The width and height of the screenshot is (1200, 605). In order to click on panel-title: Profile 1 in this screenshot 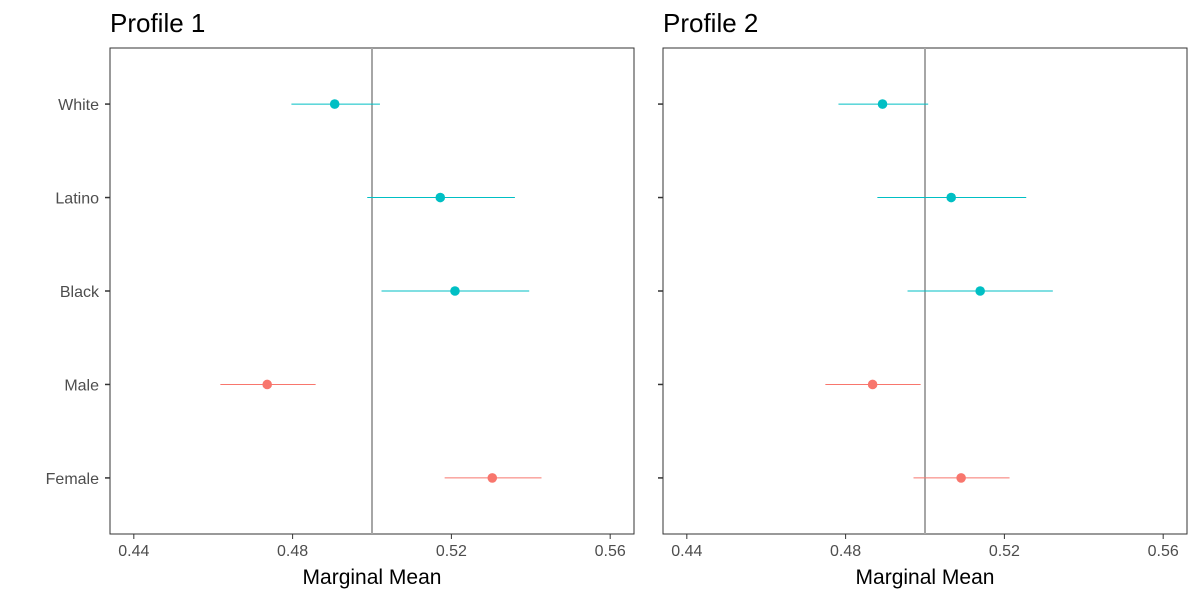, I will do `click(157, 23)`.